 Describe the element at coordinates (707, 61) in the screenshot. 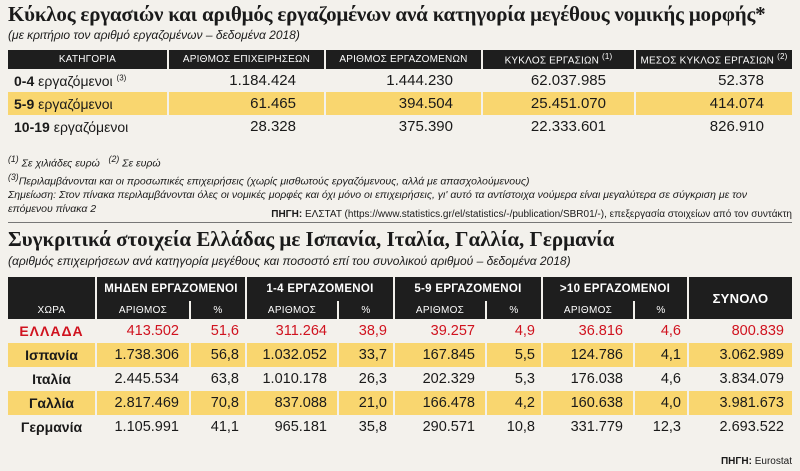

I see `header-avg-turnover-label: ΜΕΣΟΣ ΚΥΚΛΟΣ ΕΡΓΑΣΙΩΝ` at that location.